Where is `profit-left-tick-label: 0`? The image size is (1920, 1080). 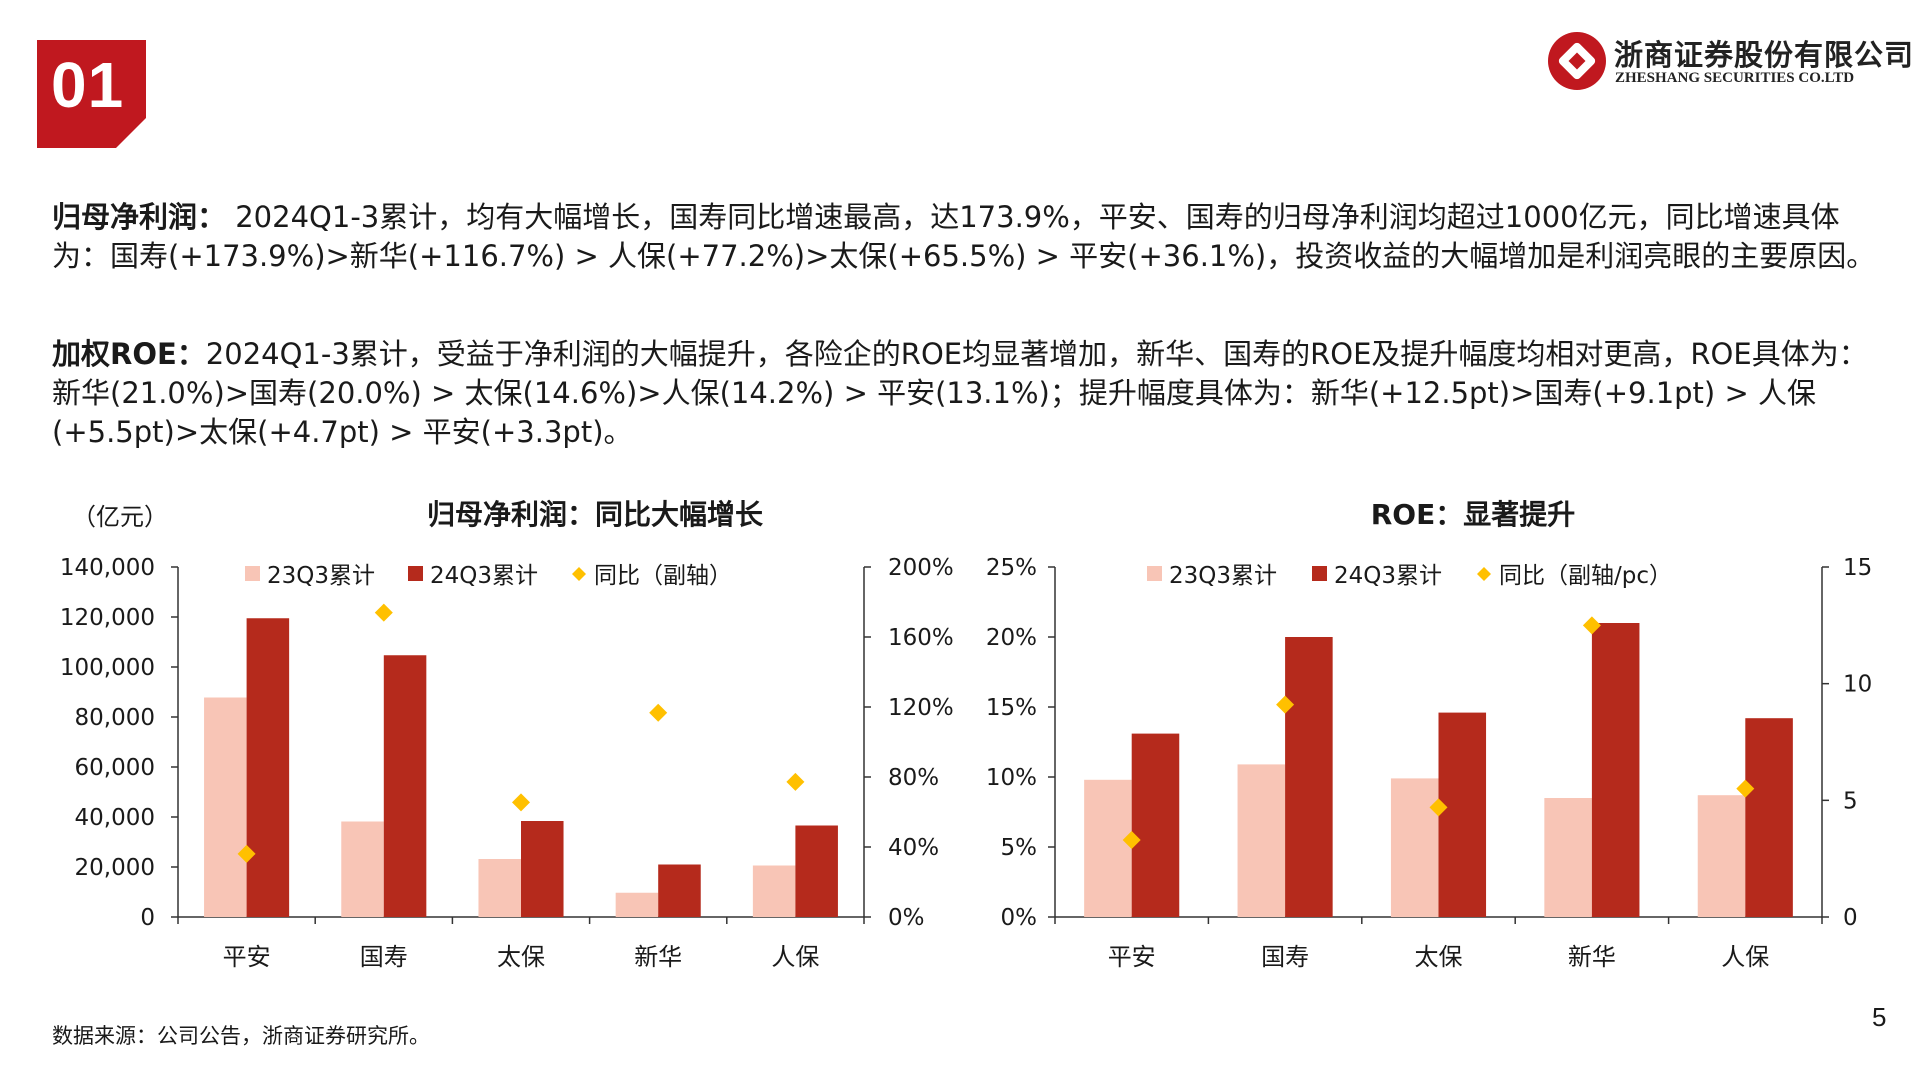
profit-left-tick-label: 0 is located at coordinates (147, 918).